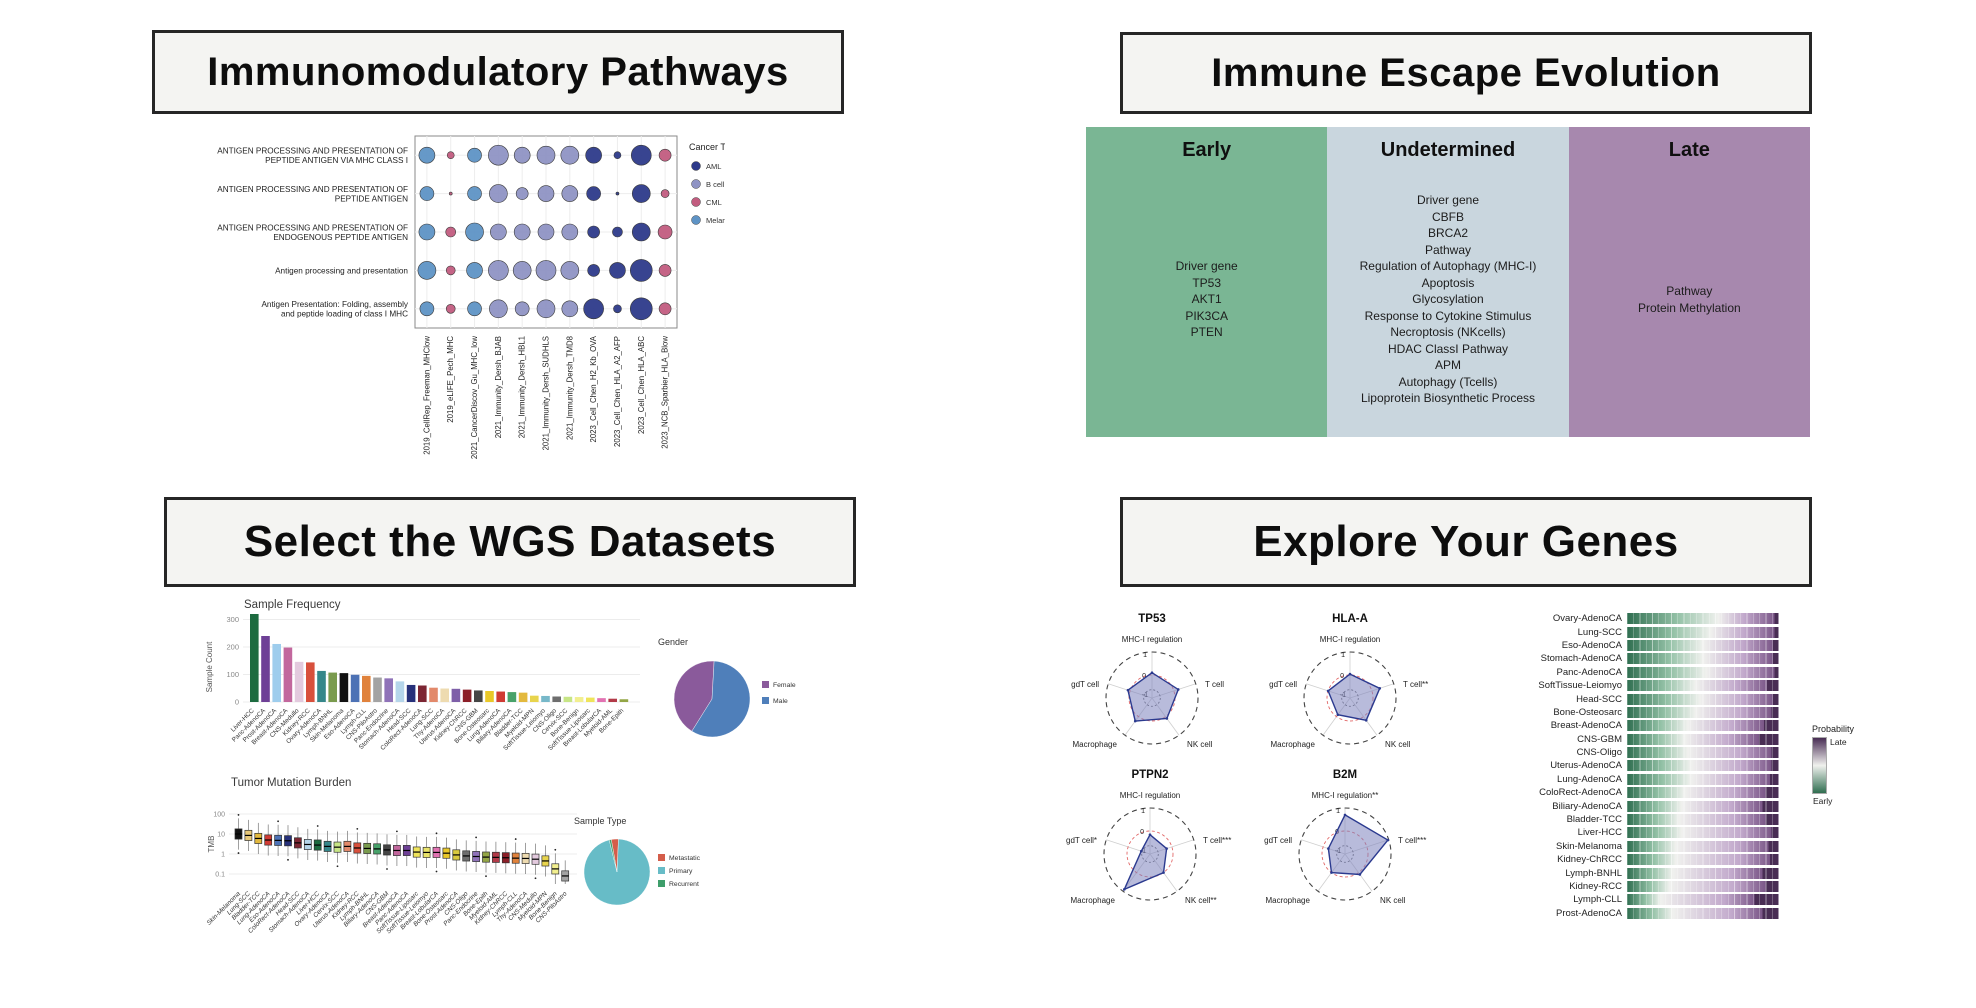  What do you see at coordinates (1206, 315) in the screenshot?
I see `evolution-item: PIK3CA` at bounding box center [1206, 315].